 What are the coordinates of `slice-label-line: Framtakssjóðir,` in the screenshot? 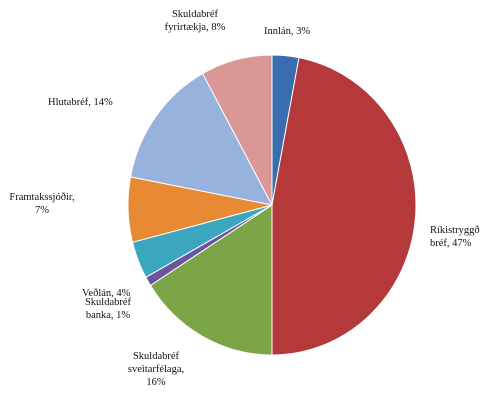 It's located at (41, 197).